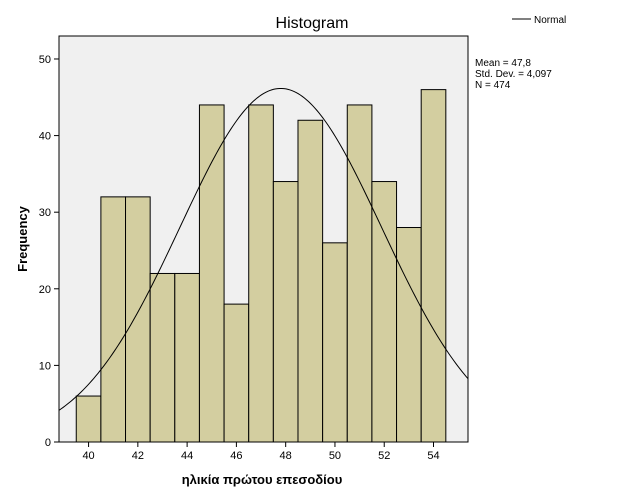 This screenshot has width=626, height=501. What do you see at coordinates (433, 456) in the screenshot?
I see `x-tick-label-54: 54` at bounding box center [433, 456].